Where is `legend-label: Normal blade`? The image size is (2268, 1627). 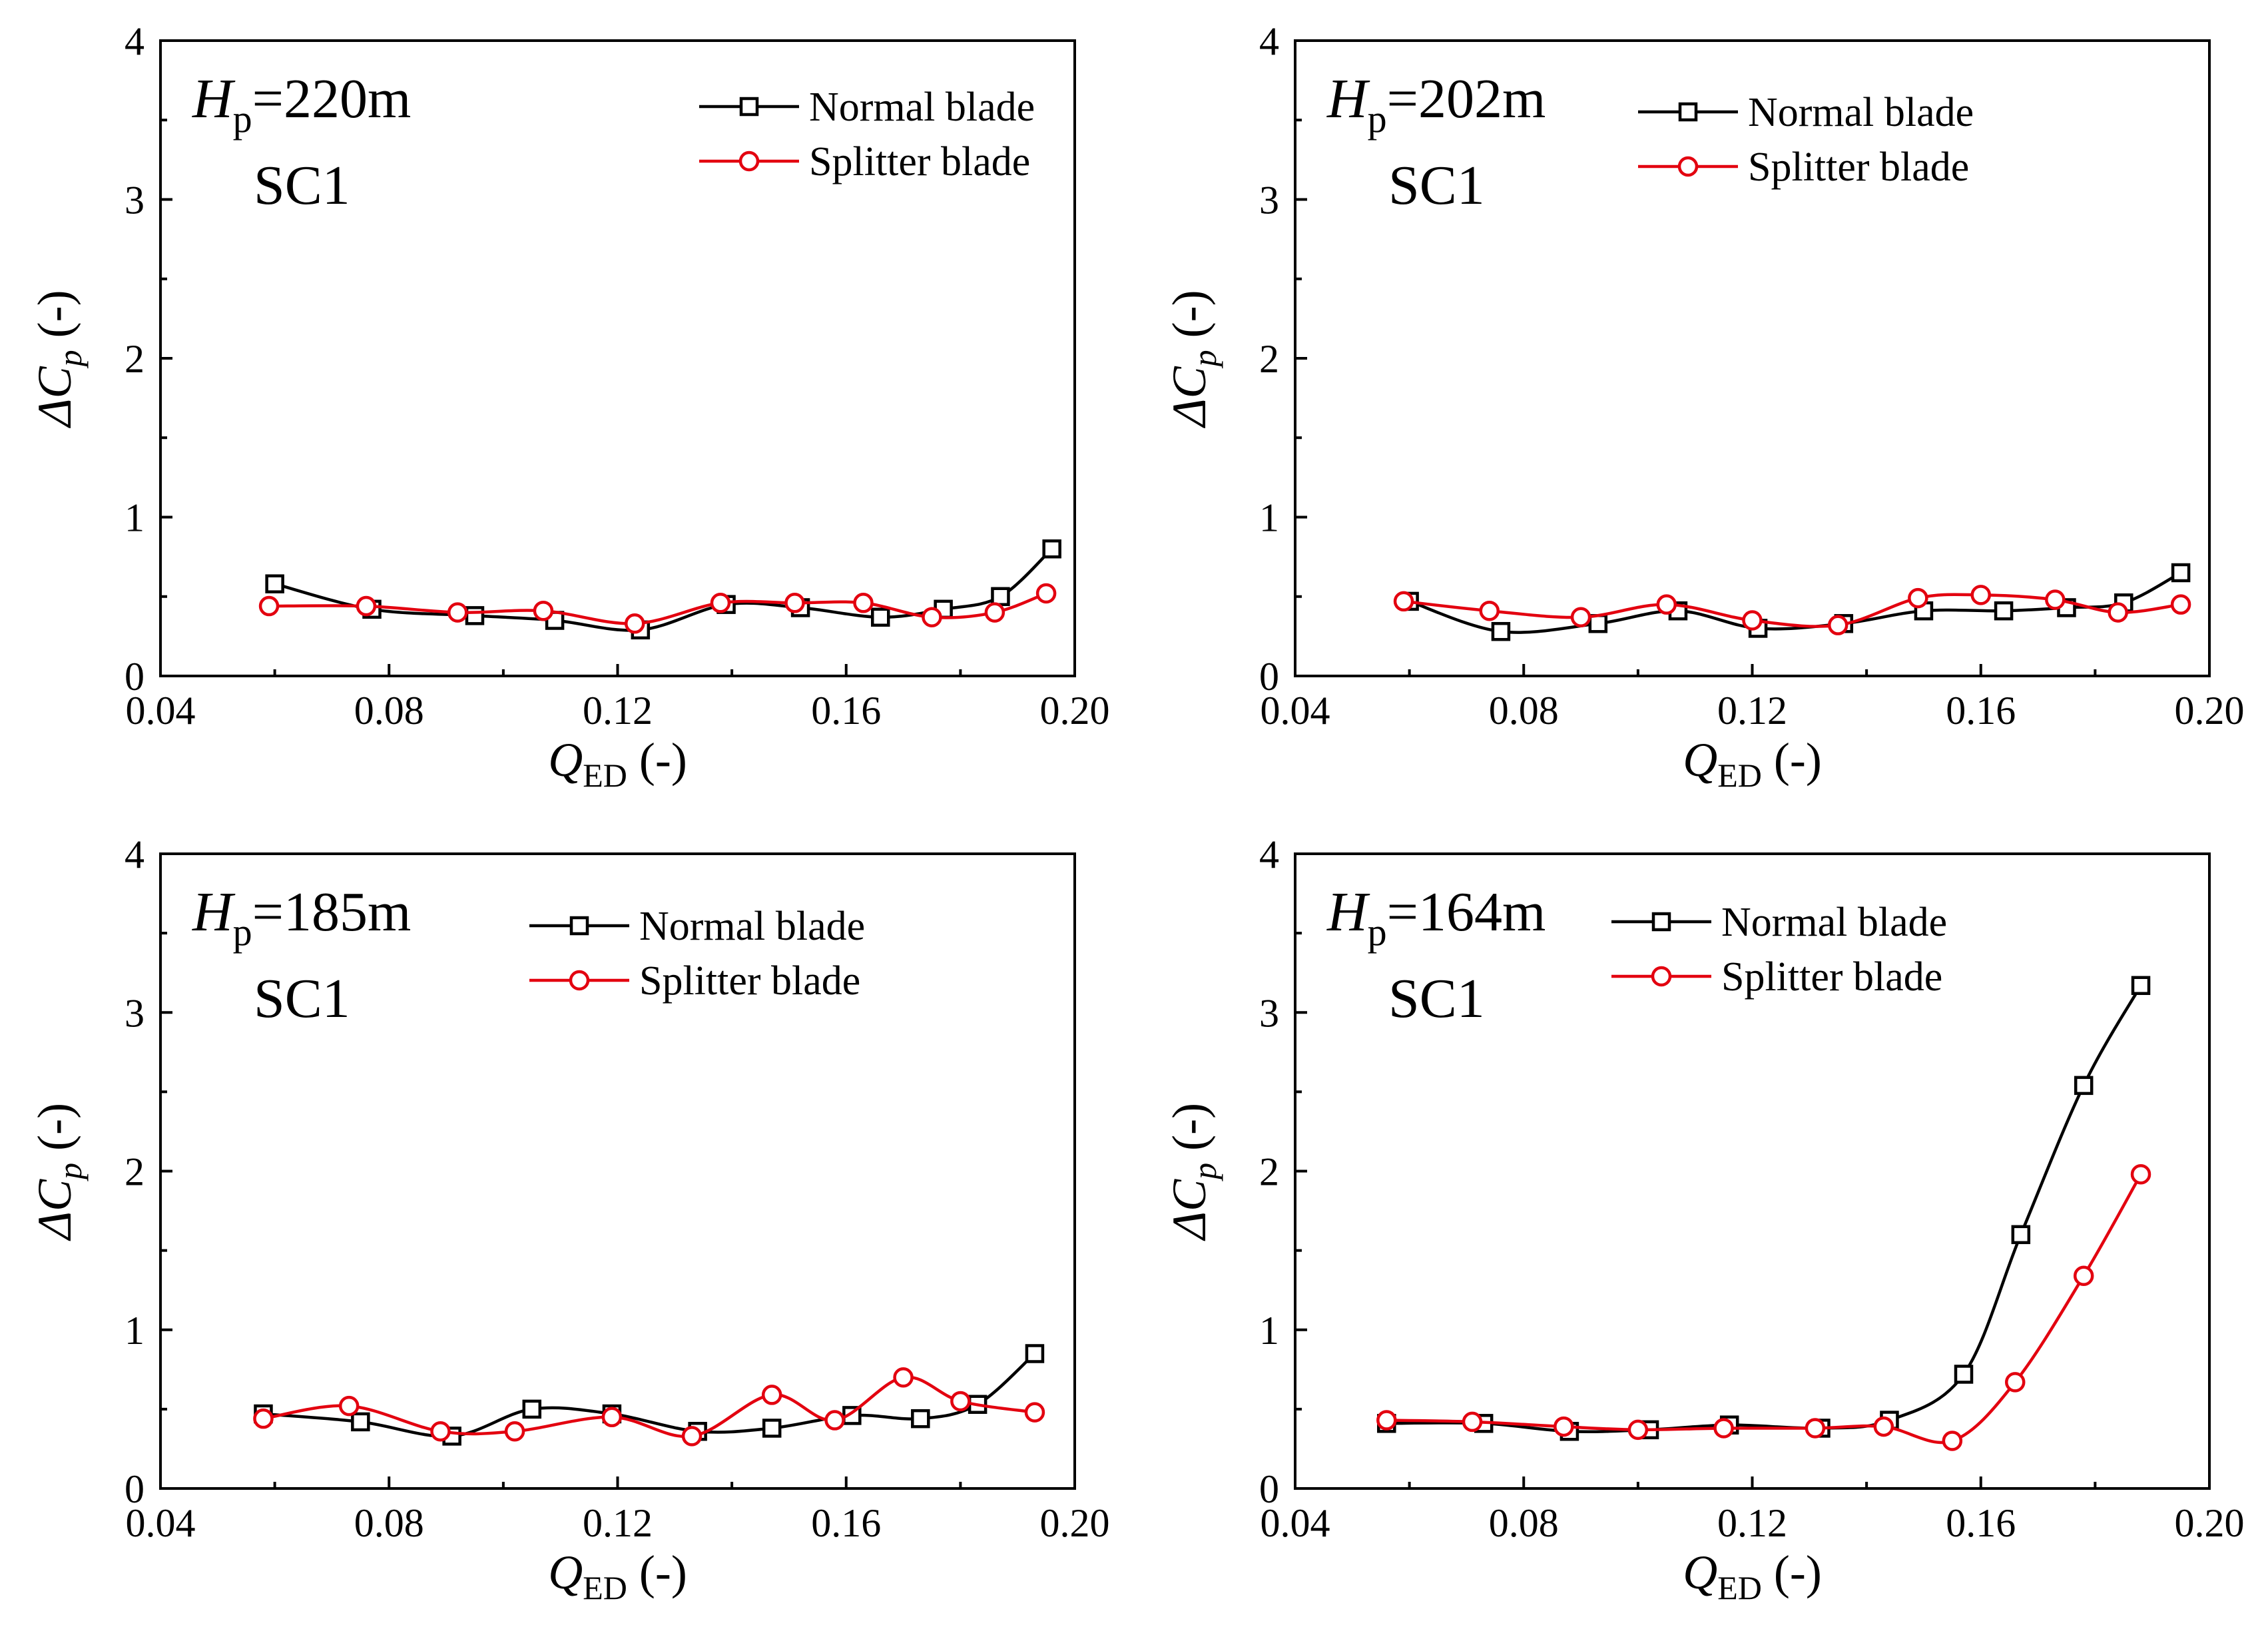
legend-label: Normal blade is located at coordinates (1834, 923).